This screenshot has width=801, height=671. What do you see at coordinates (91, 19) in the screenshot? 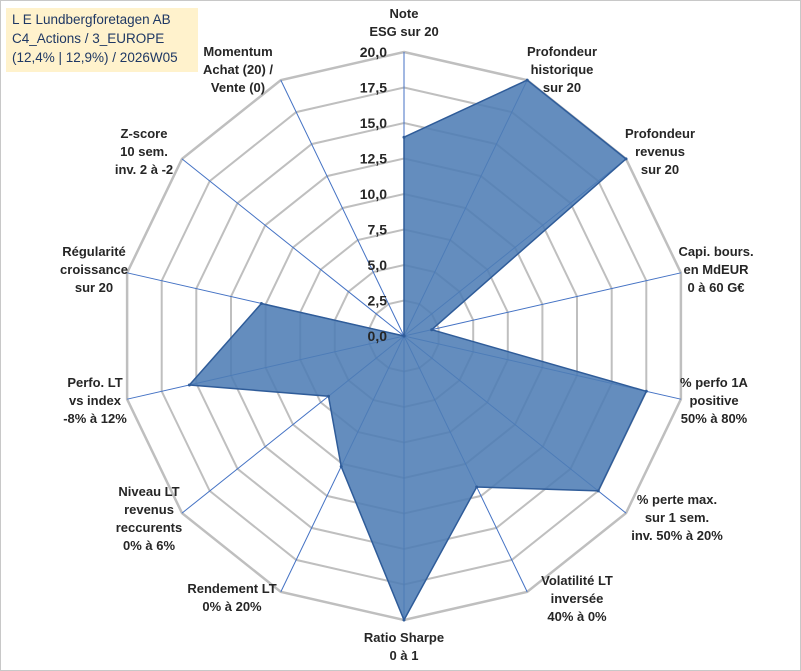
I see `chart-title-line-1: L E Lundbergforetagen AB` at bounding box center [91, 19].